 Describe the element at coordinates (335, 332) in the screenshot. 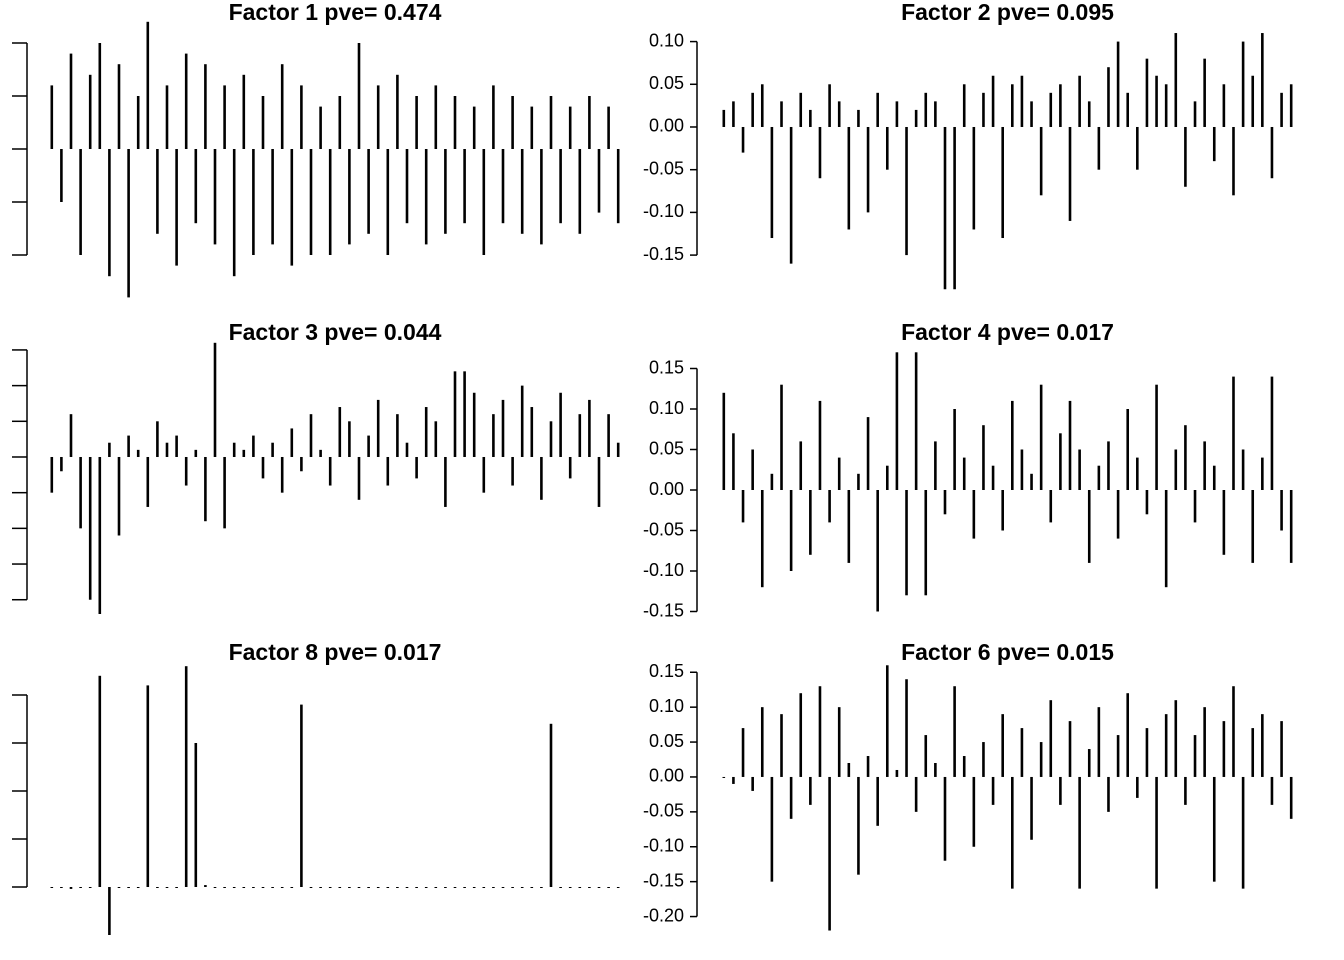

I see `panel-title: Factor 3 pve= 0.044` at that location.